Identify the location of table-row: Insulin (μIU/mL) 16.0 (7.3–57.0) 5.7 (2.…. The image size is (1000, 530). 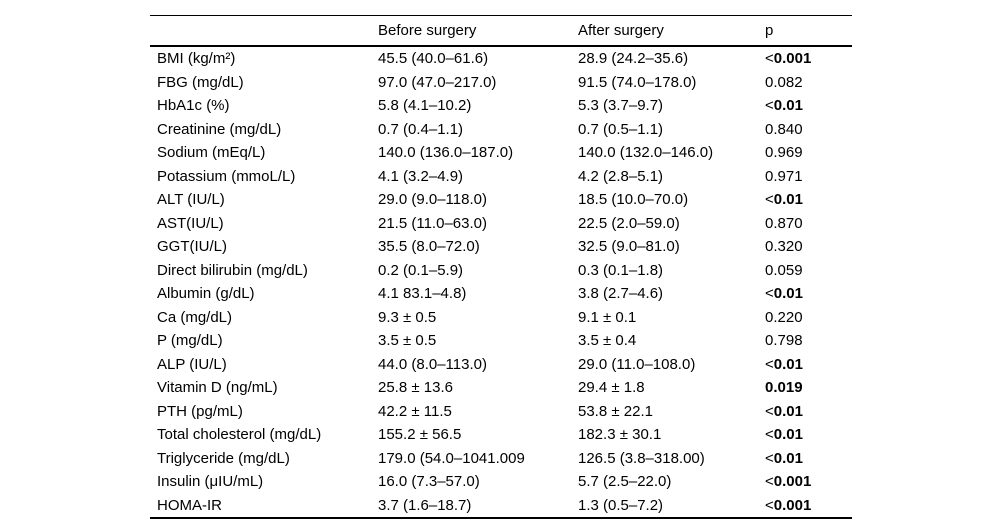
(501, 482).